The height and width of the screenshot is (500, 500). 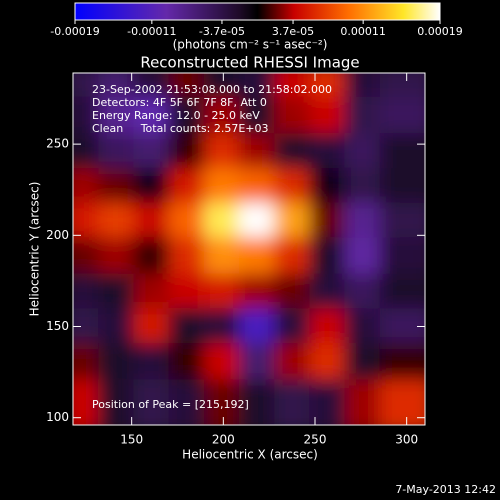 What do you see at coordinates (212, 89) in the screenshot?
I see `annotation: 23-Sep-2002 21:53:08.000 to 21:58:02.000` at bounding box center [212, 89].